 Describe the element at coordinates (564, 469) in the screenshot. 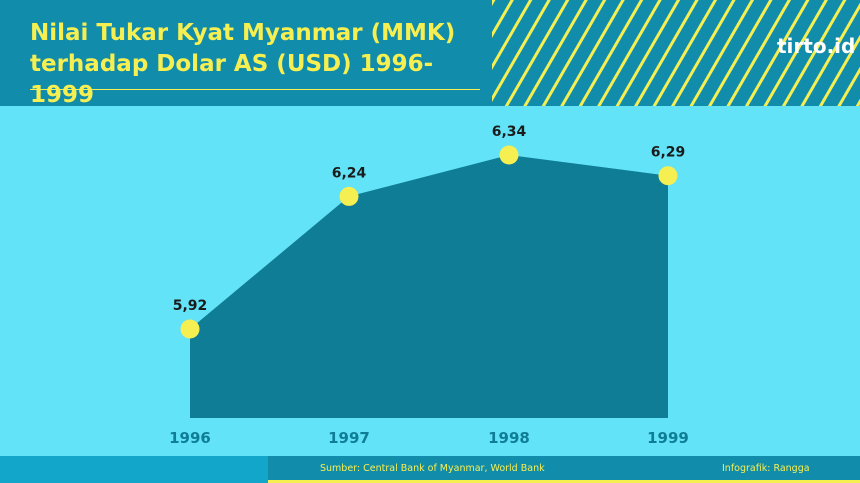

I see `footer-bar` at that location.